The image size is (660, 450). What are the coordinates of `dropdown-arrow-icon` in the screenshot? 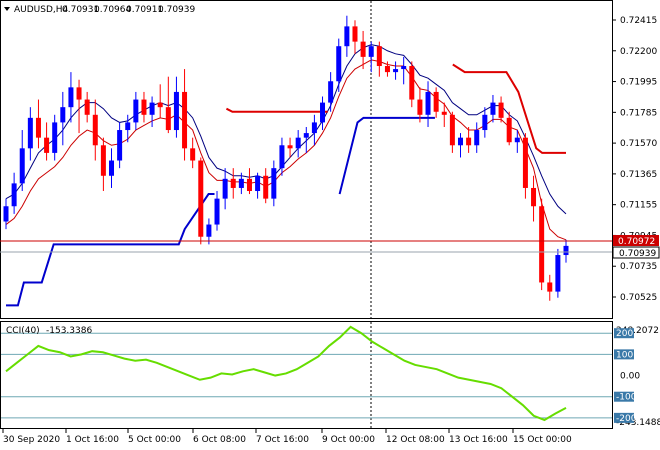 It's located at (7, 9).